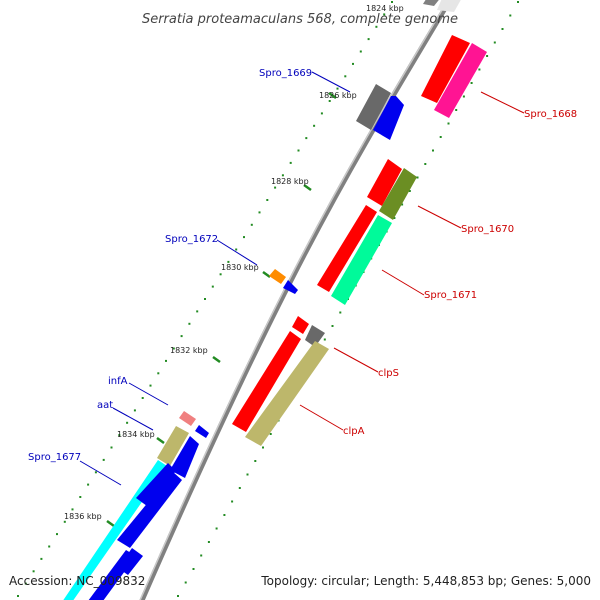 Image resolution: width=600 pixels, height=600 pixels. Describe the element at coordinates (450, 295) in the screenshot. I see `gene-label-spro-1671: Spro_1671` at that location.